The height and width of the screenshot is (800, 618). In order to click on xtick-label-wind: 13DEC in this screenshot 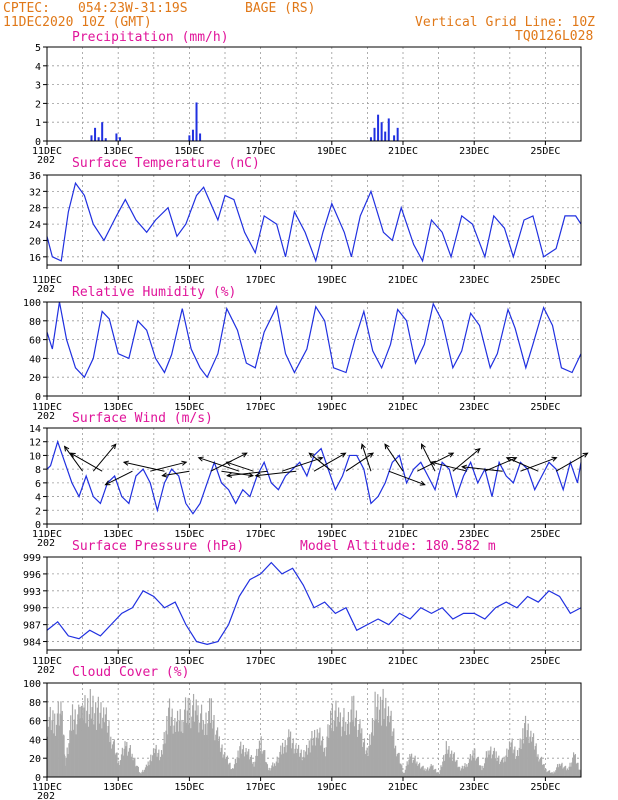, I will do `click(118, 534)`.